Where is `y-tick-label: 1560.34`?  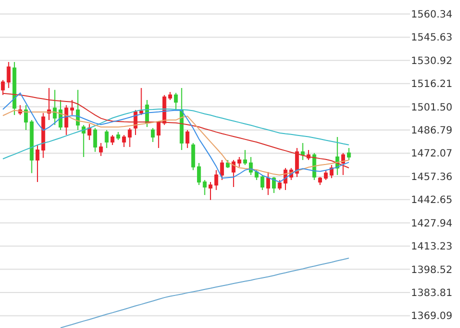 y-tick-label: 1560.34 is located at coordinates (431, 14).